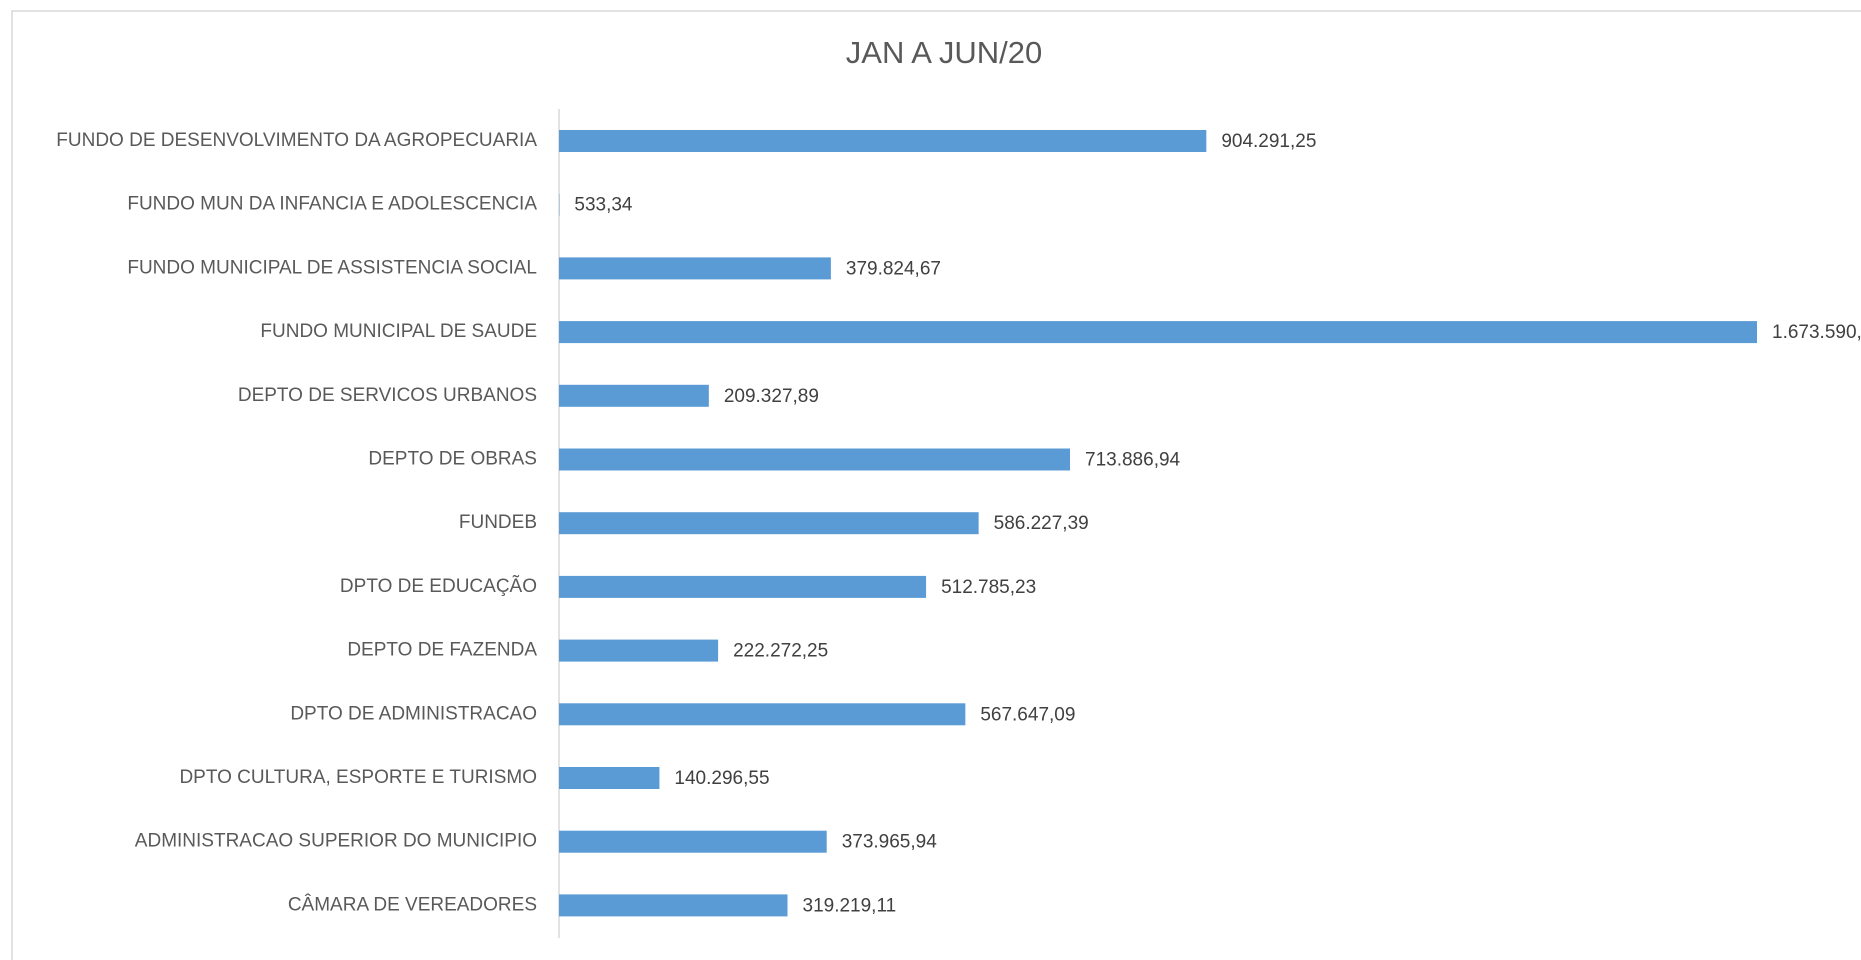 The height and width of the screenshot is (960, 1861). I want to click on value-label: 379.824,67, so click(893, 268).